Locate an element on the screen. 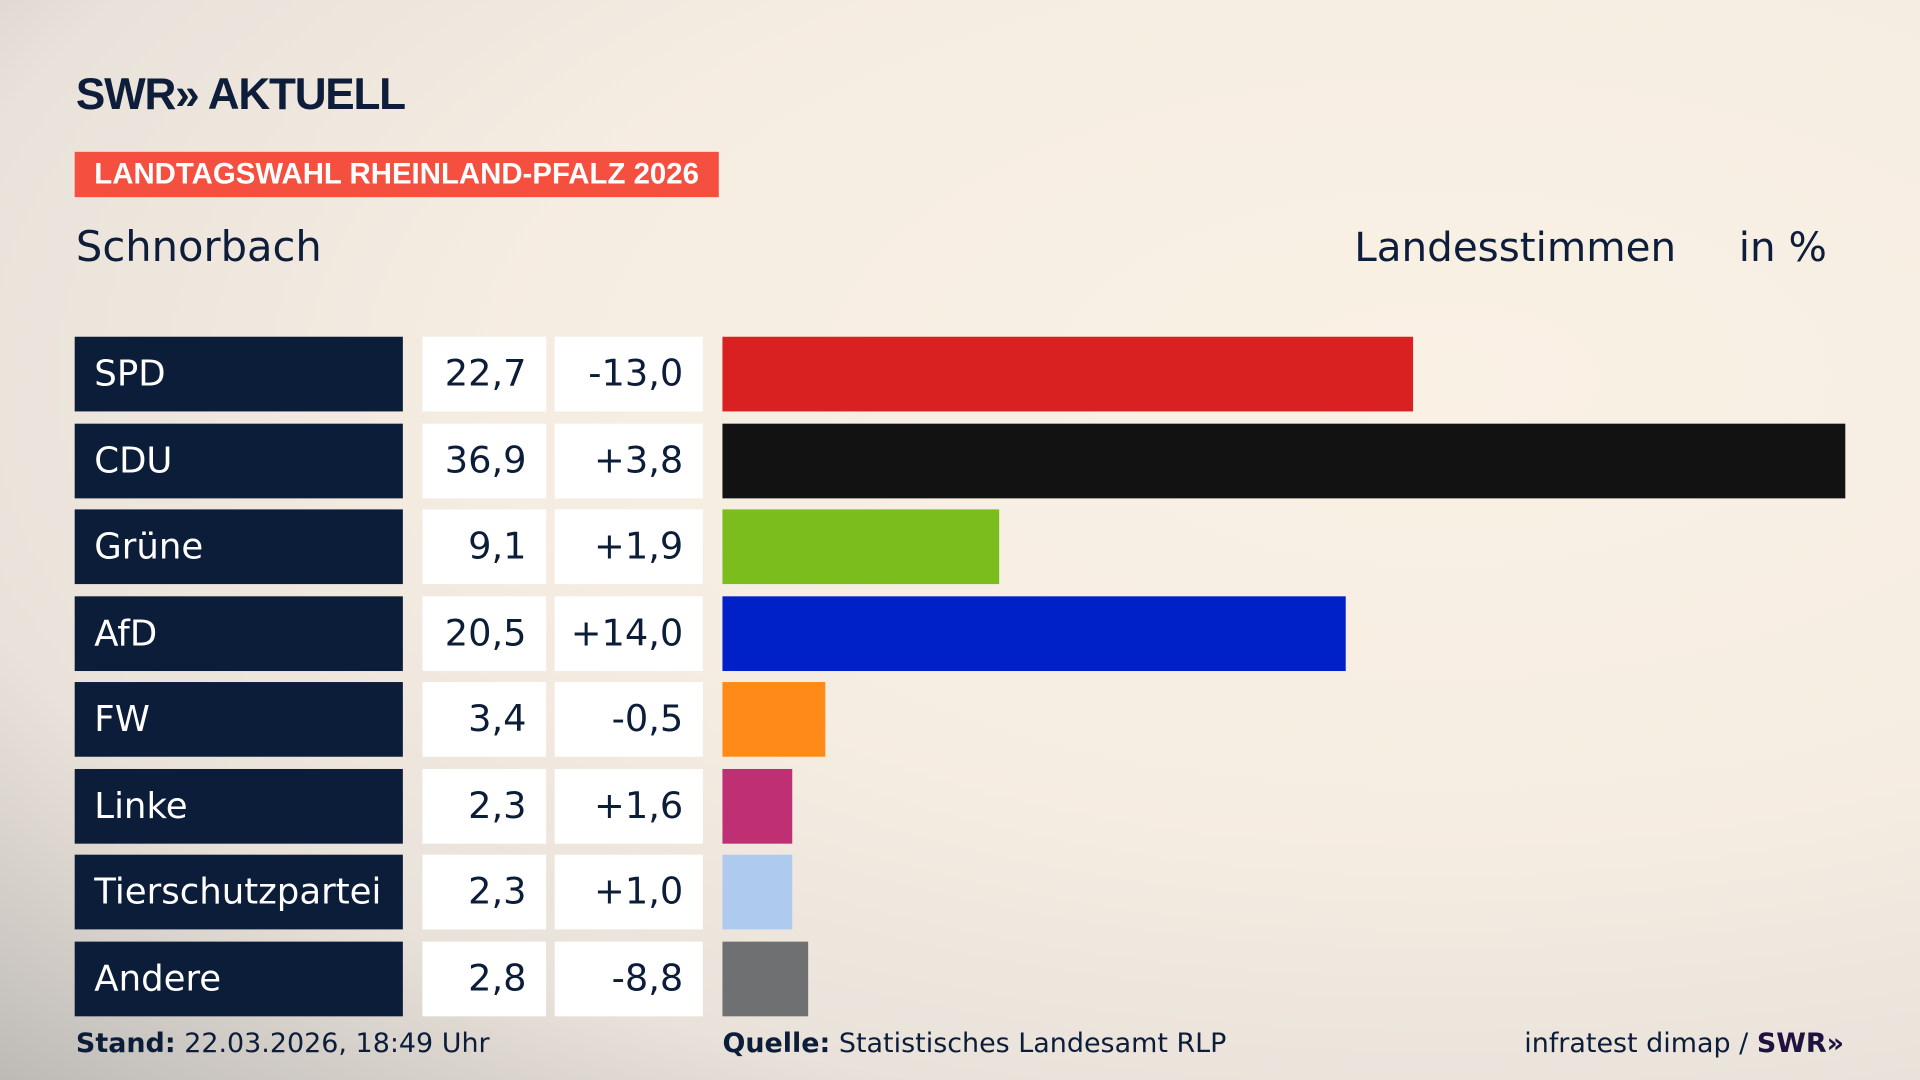 This screenshot has height=1080, width=1920. metric-label: Landesstimmen is located at coordinates (1515, 246).